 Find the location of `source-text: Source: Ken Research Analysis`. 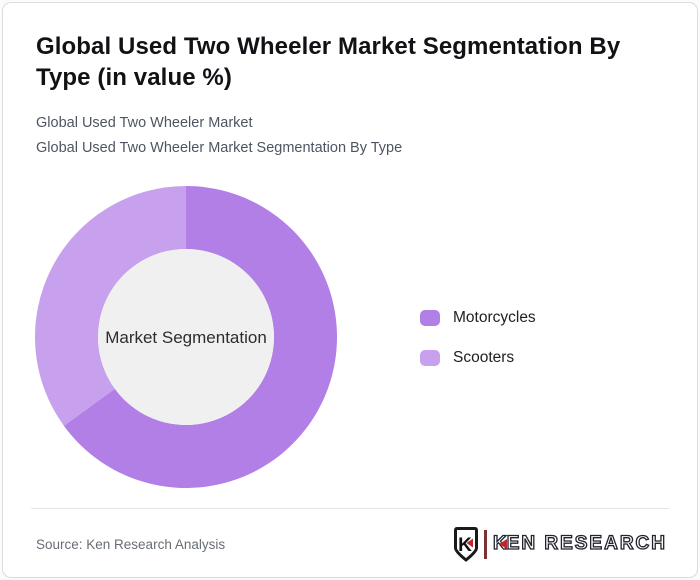

source-text: Source: Ken Research Analysis is located at coordinates (131, 544).